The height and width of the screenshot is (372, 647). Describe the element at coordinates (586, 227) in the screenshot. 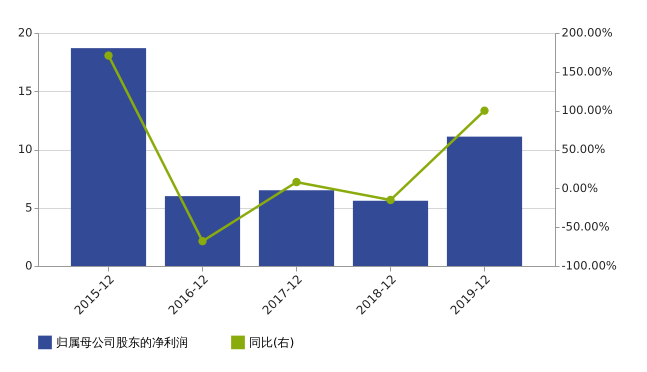

I see `y2-tick-label: -50.00%` at that location.